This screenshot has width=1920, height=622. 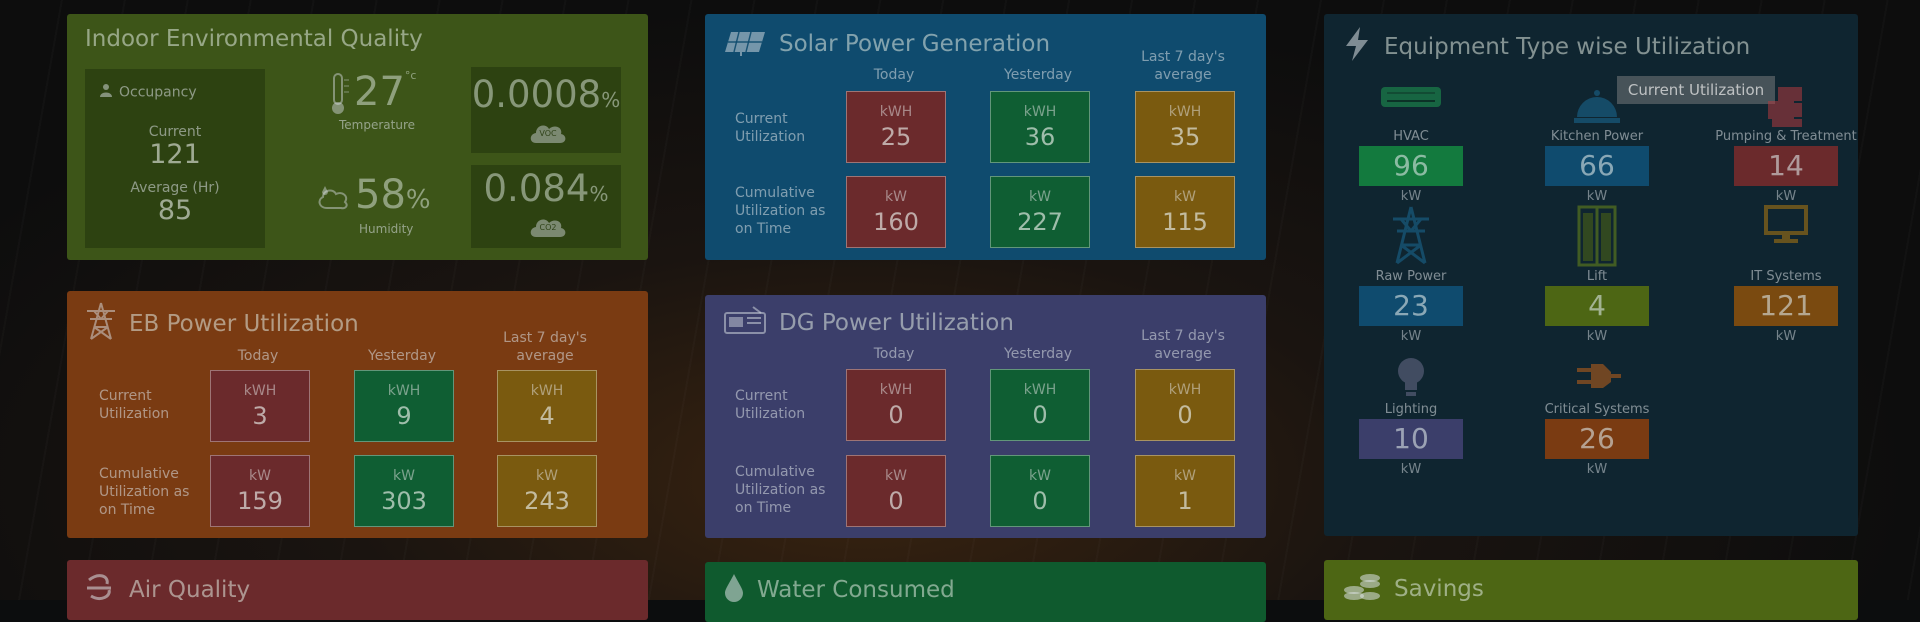 What do you see at coordinates (1439, 589) in the screenshot?
I see `savings-title: Savings` at bounding box center [1439, 589].